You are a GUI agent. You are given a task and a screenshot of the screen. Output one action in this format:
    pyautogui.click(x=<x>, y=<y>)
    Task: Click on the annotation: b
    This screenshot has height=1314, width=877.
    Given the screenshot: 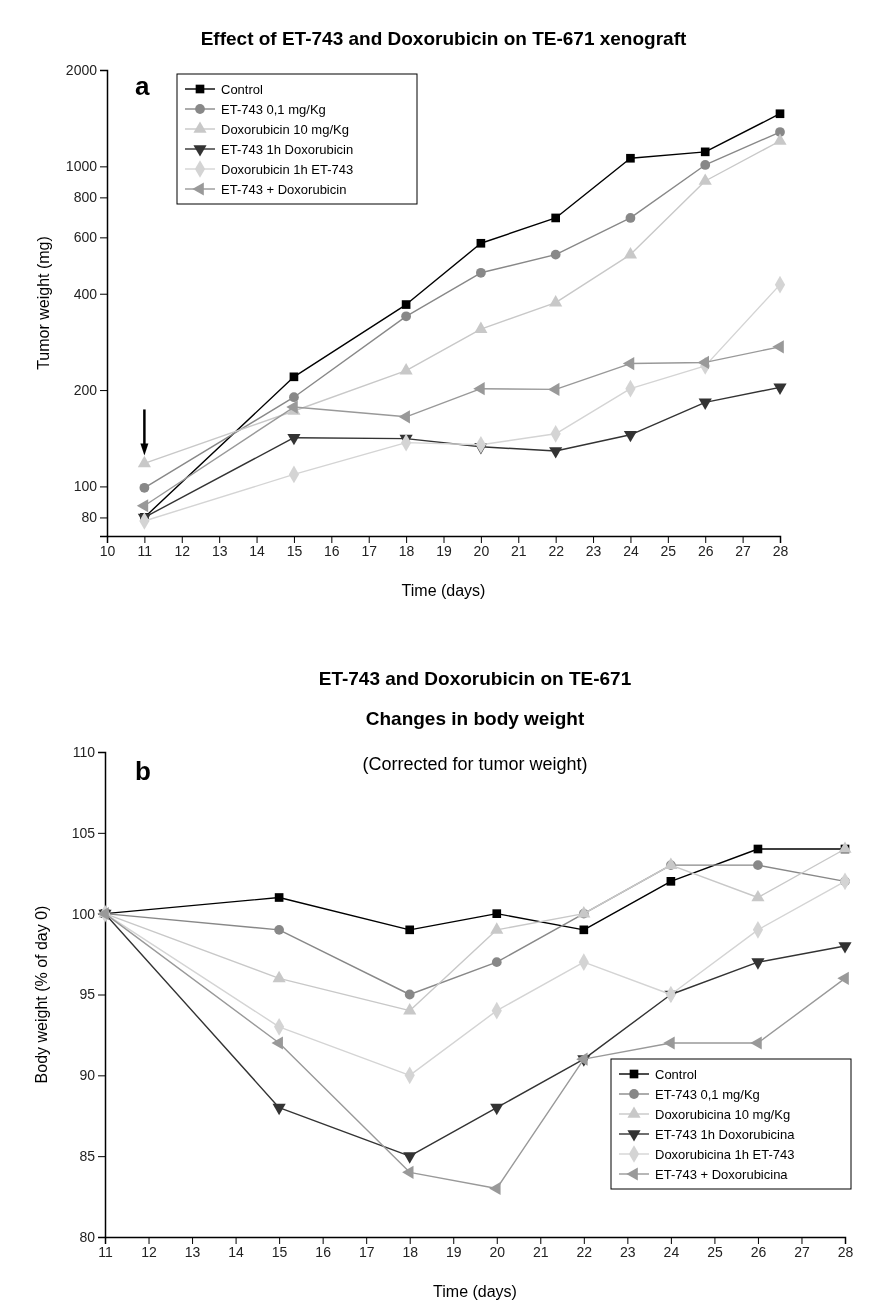 What is the action you would take?
    pyautogui.click(x=143, y=771)
    